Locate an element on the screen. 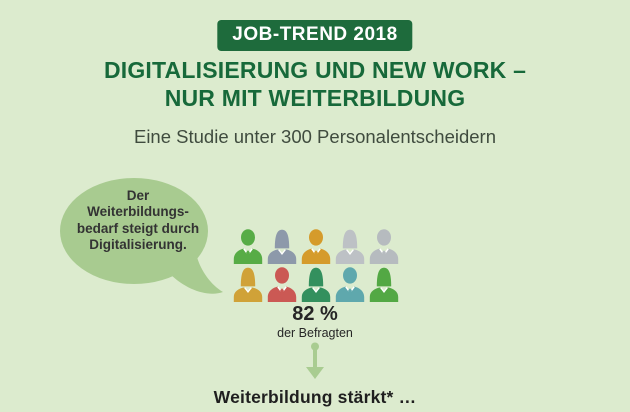  speech-bubble-line: bedarf steigt durch is located at coordinates (138, 228).